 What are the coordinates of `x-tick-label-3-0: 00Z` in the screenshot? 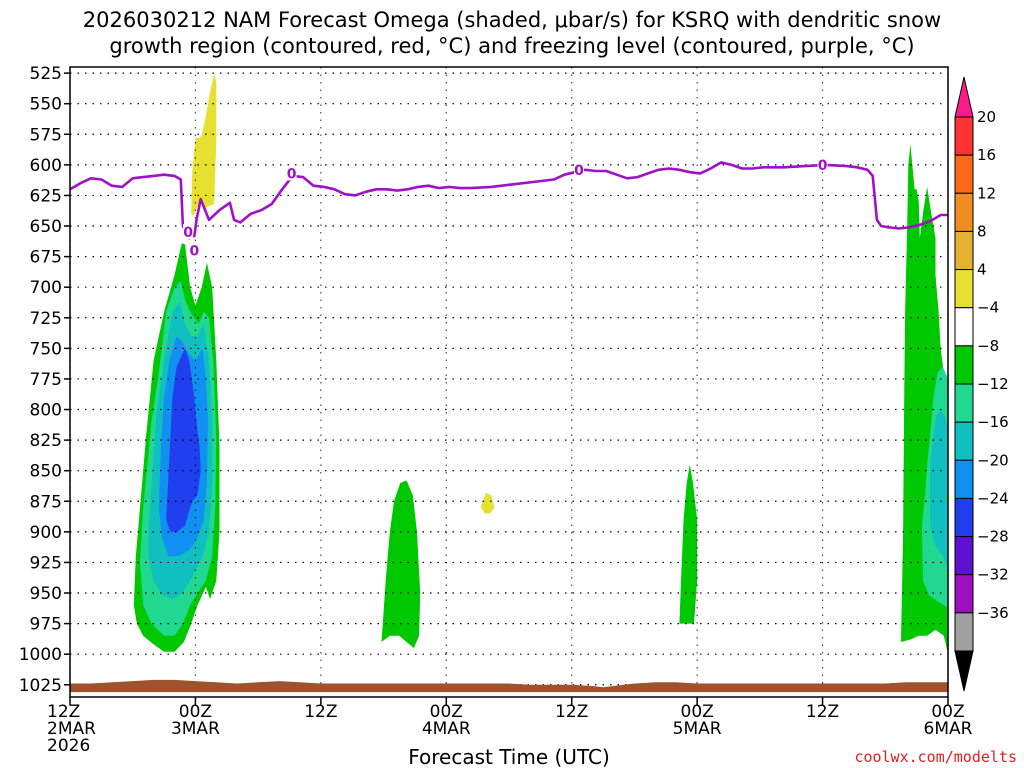 It's located at (446, 712).